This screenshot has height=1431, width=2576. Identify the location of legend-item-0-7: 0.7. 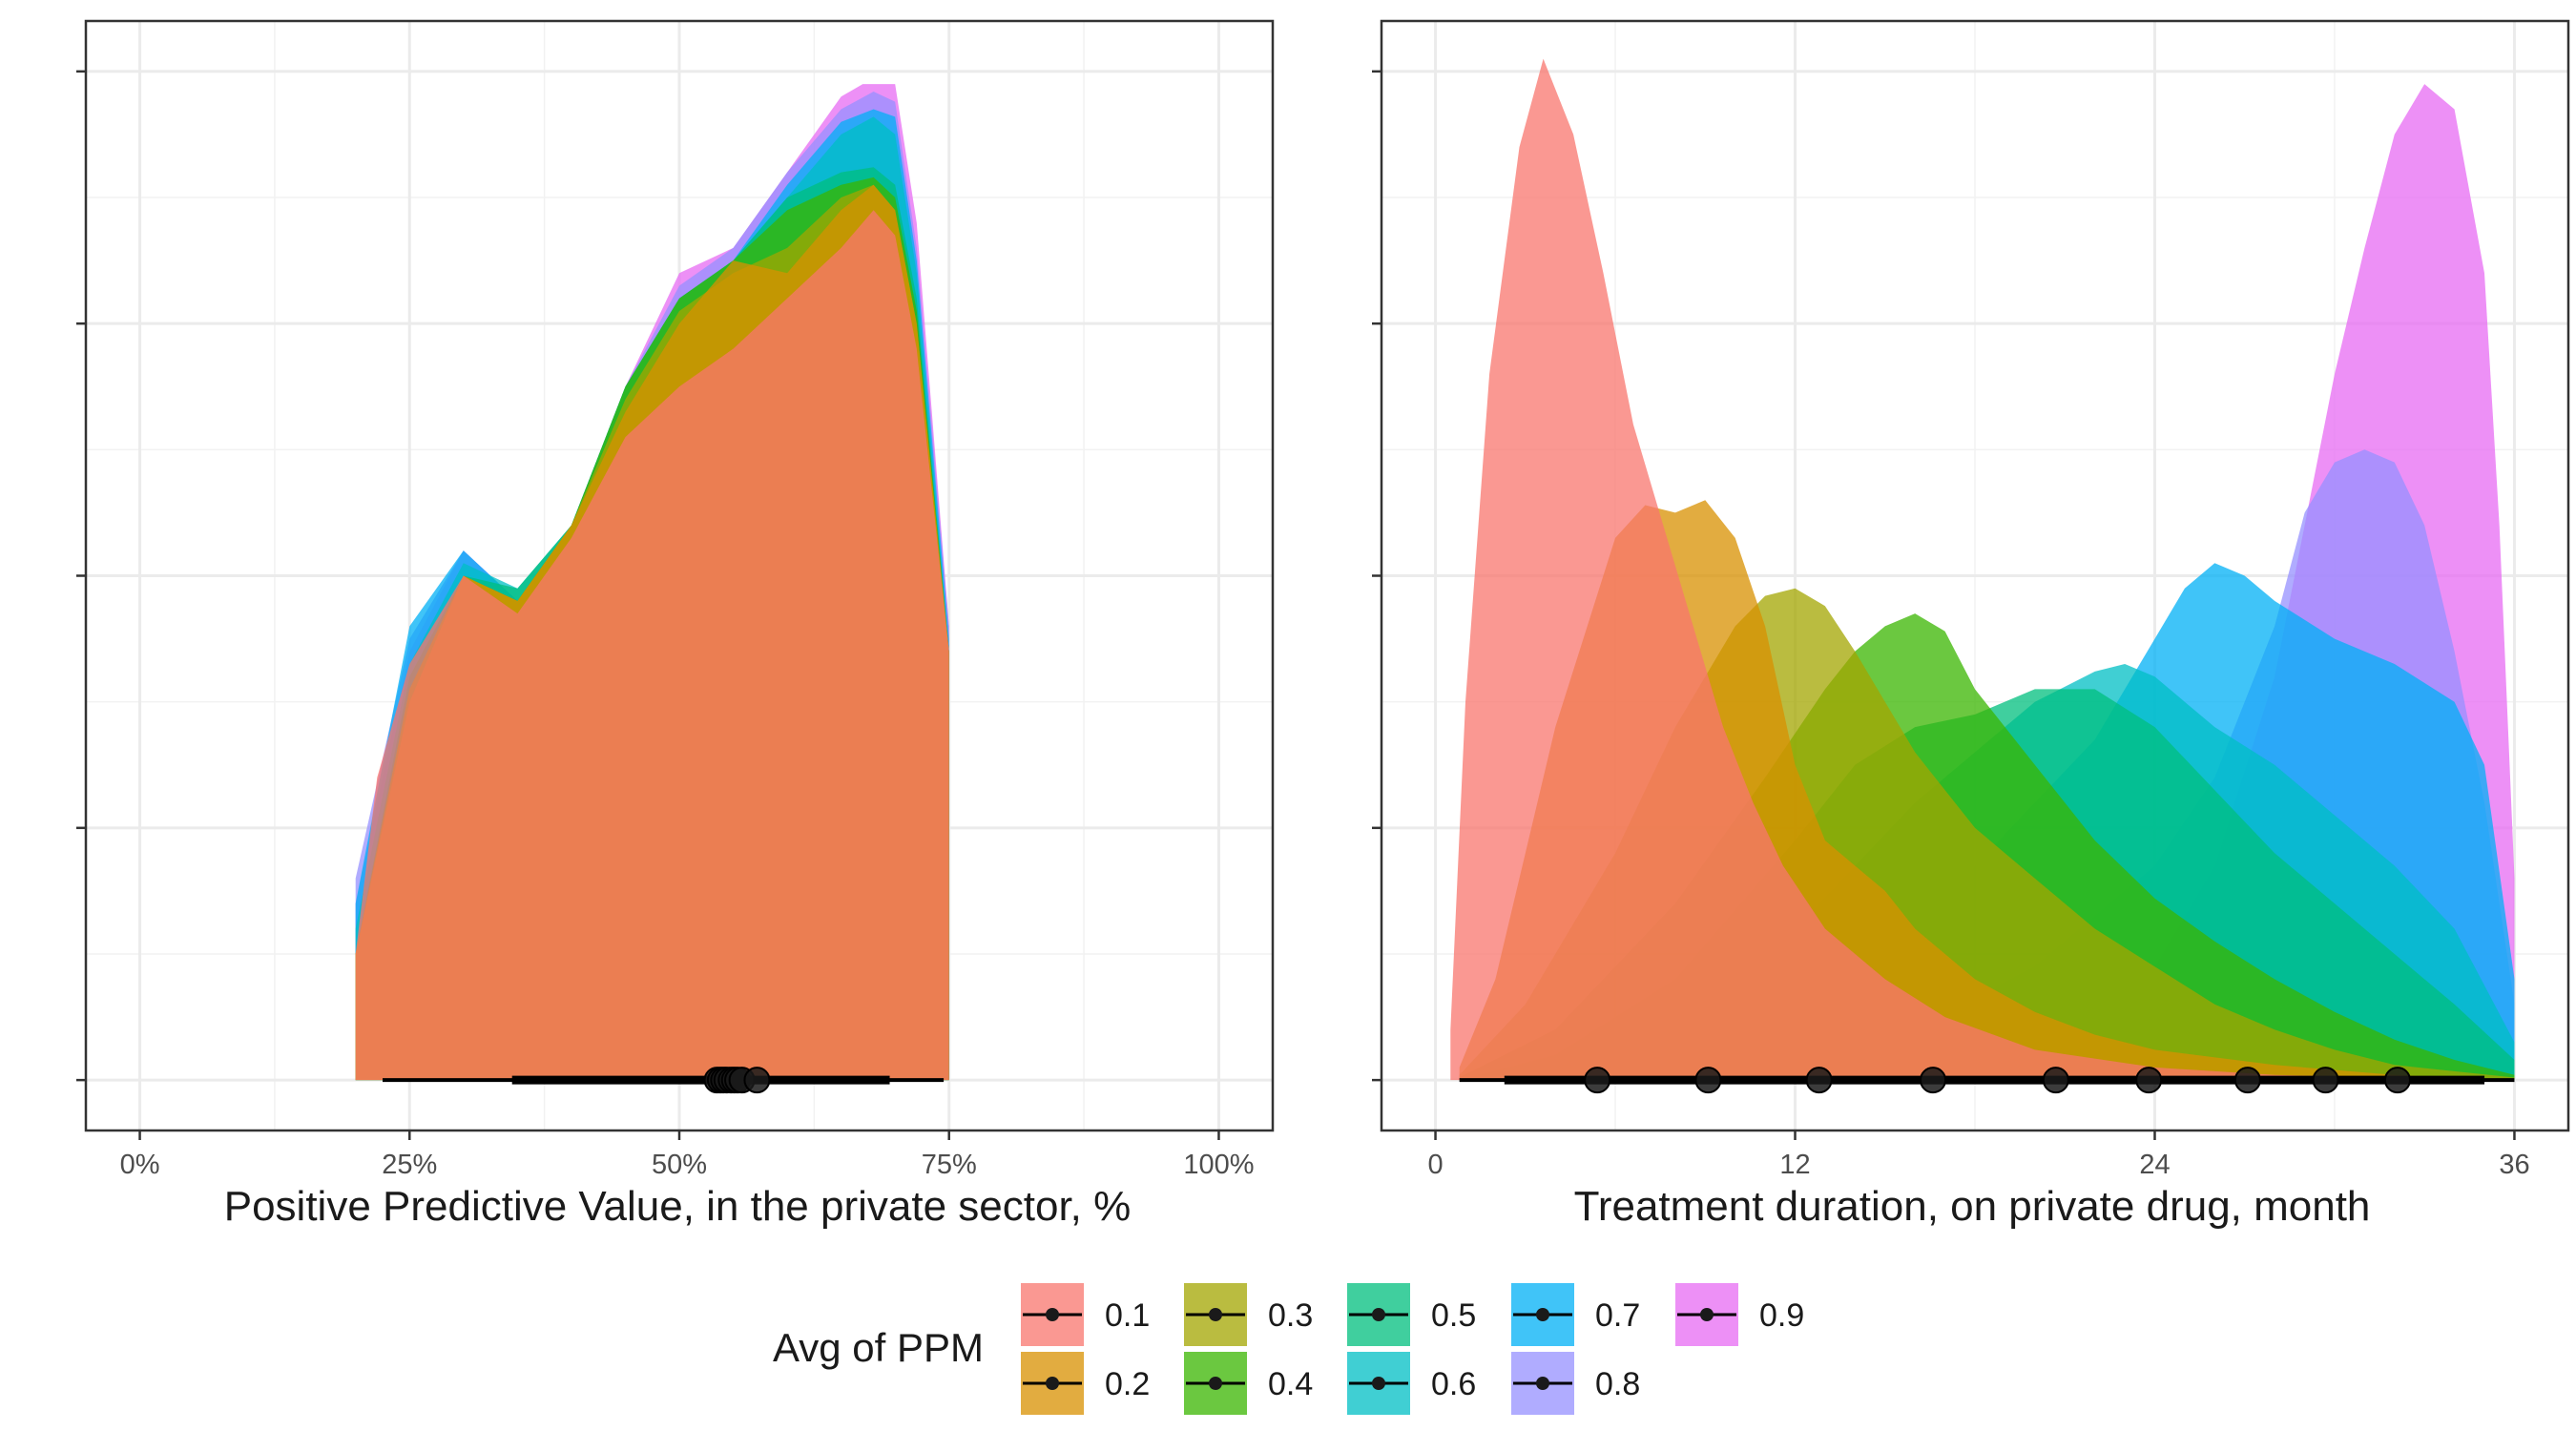
(1575, 1314).